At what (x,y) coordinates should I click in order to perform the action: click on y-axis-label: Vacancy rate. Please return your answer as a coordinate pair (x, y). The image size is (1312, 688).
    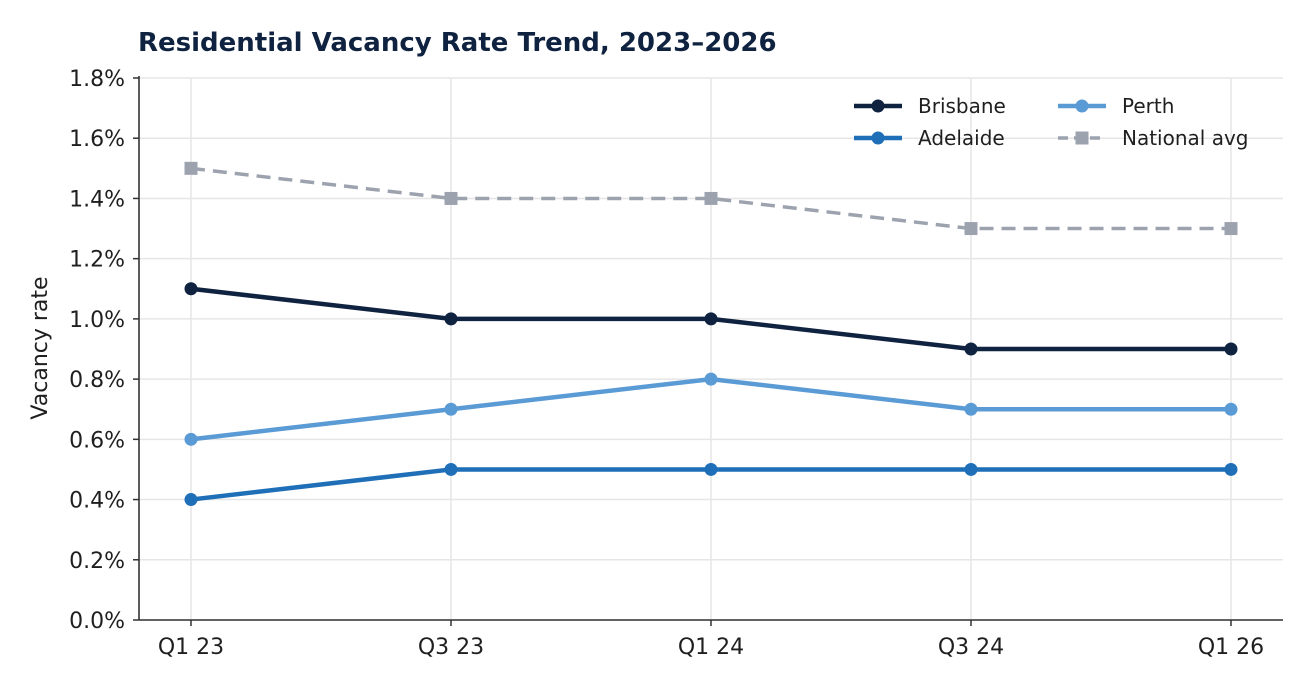
    Looking at the image, I should click on (40, 347).